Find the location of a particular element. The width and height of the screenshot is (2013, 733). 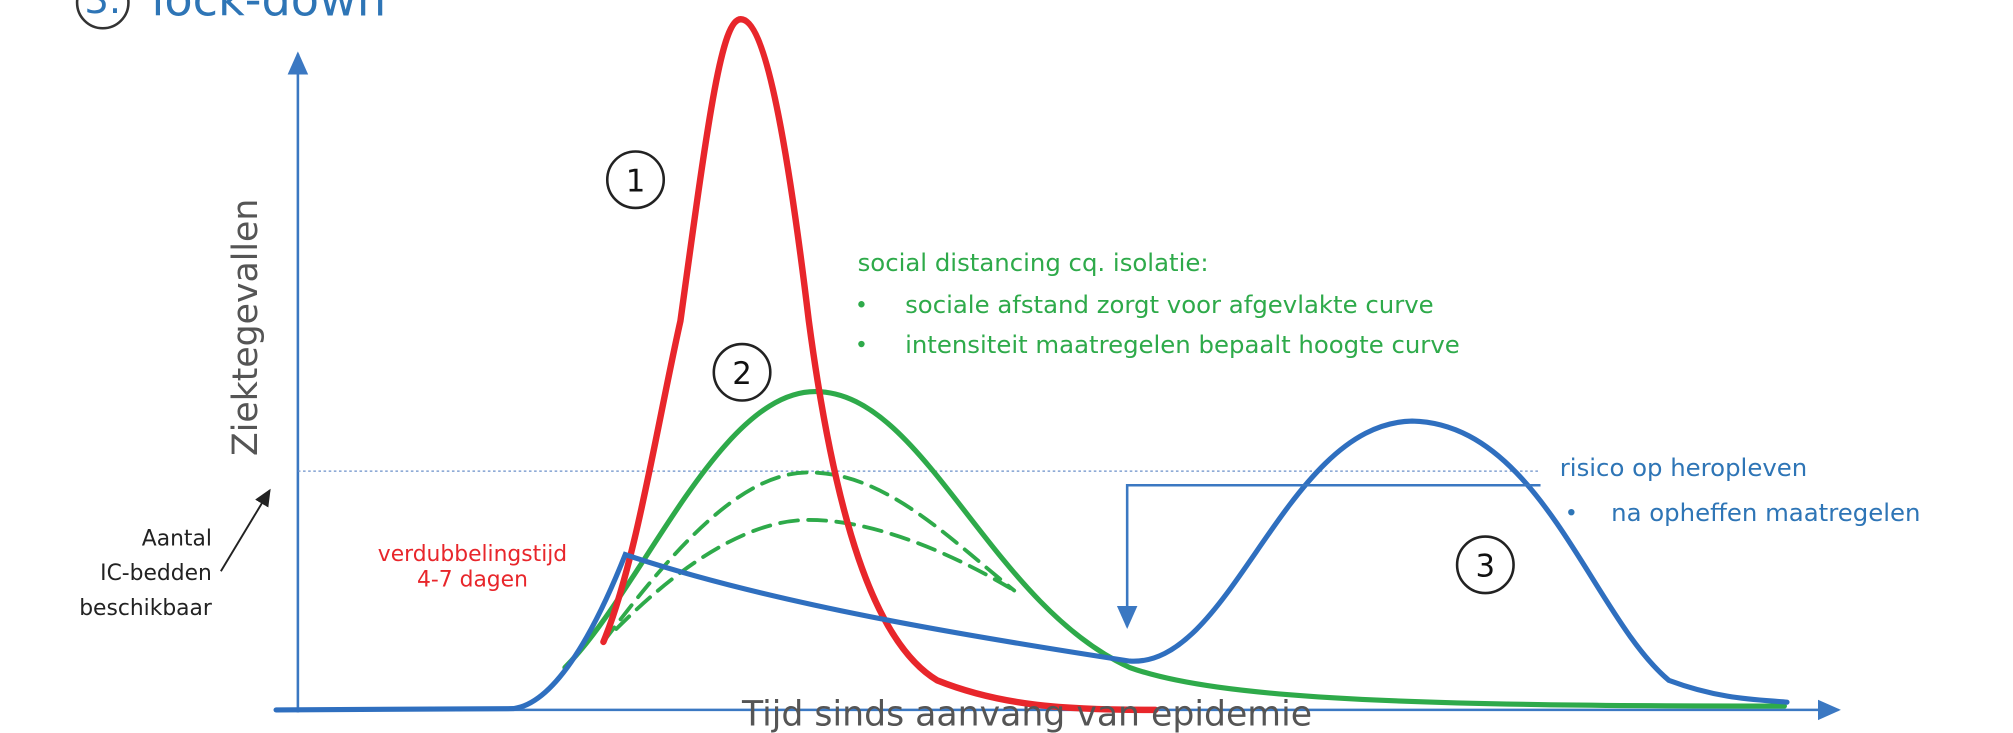

title-circle is located at coordinates (102, 15).